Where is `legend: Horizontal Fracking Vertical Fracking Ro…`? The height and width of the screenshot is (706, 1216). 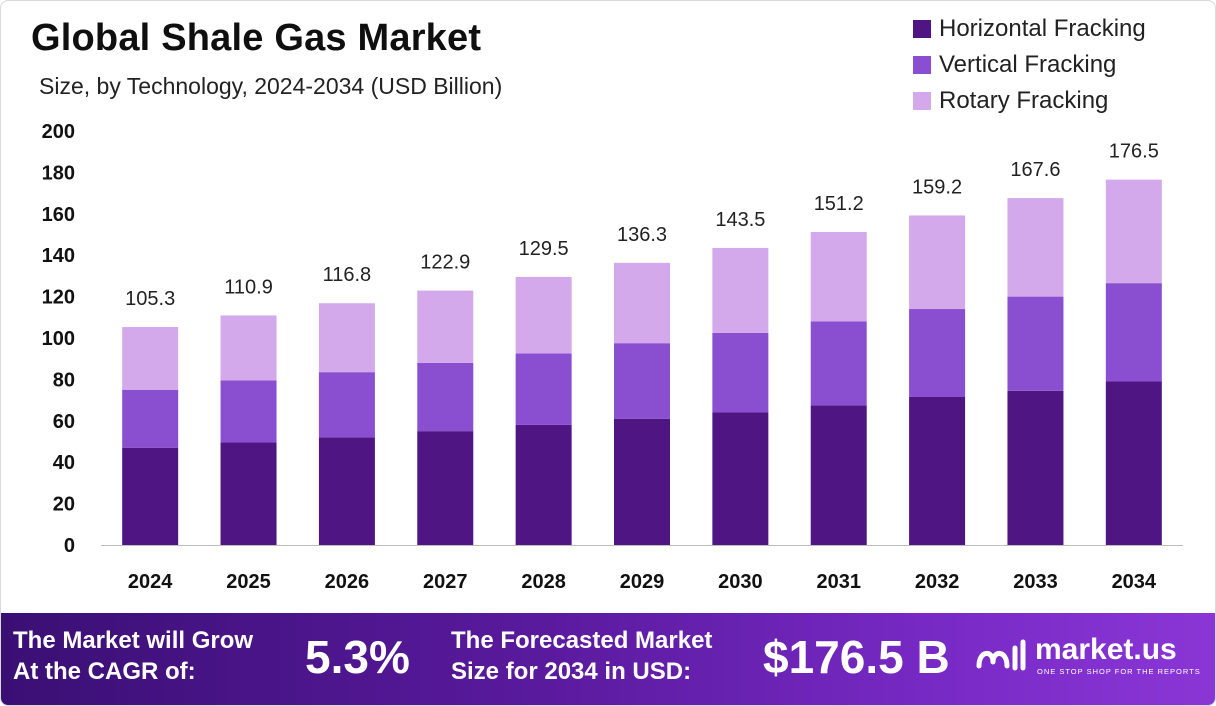
legend: Horizontal Fracking Vertical Fracking Ro… is located at coordinates (1029, 65).